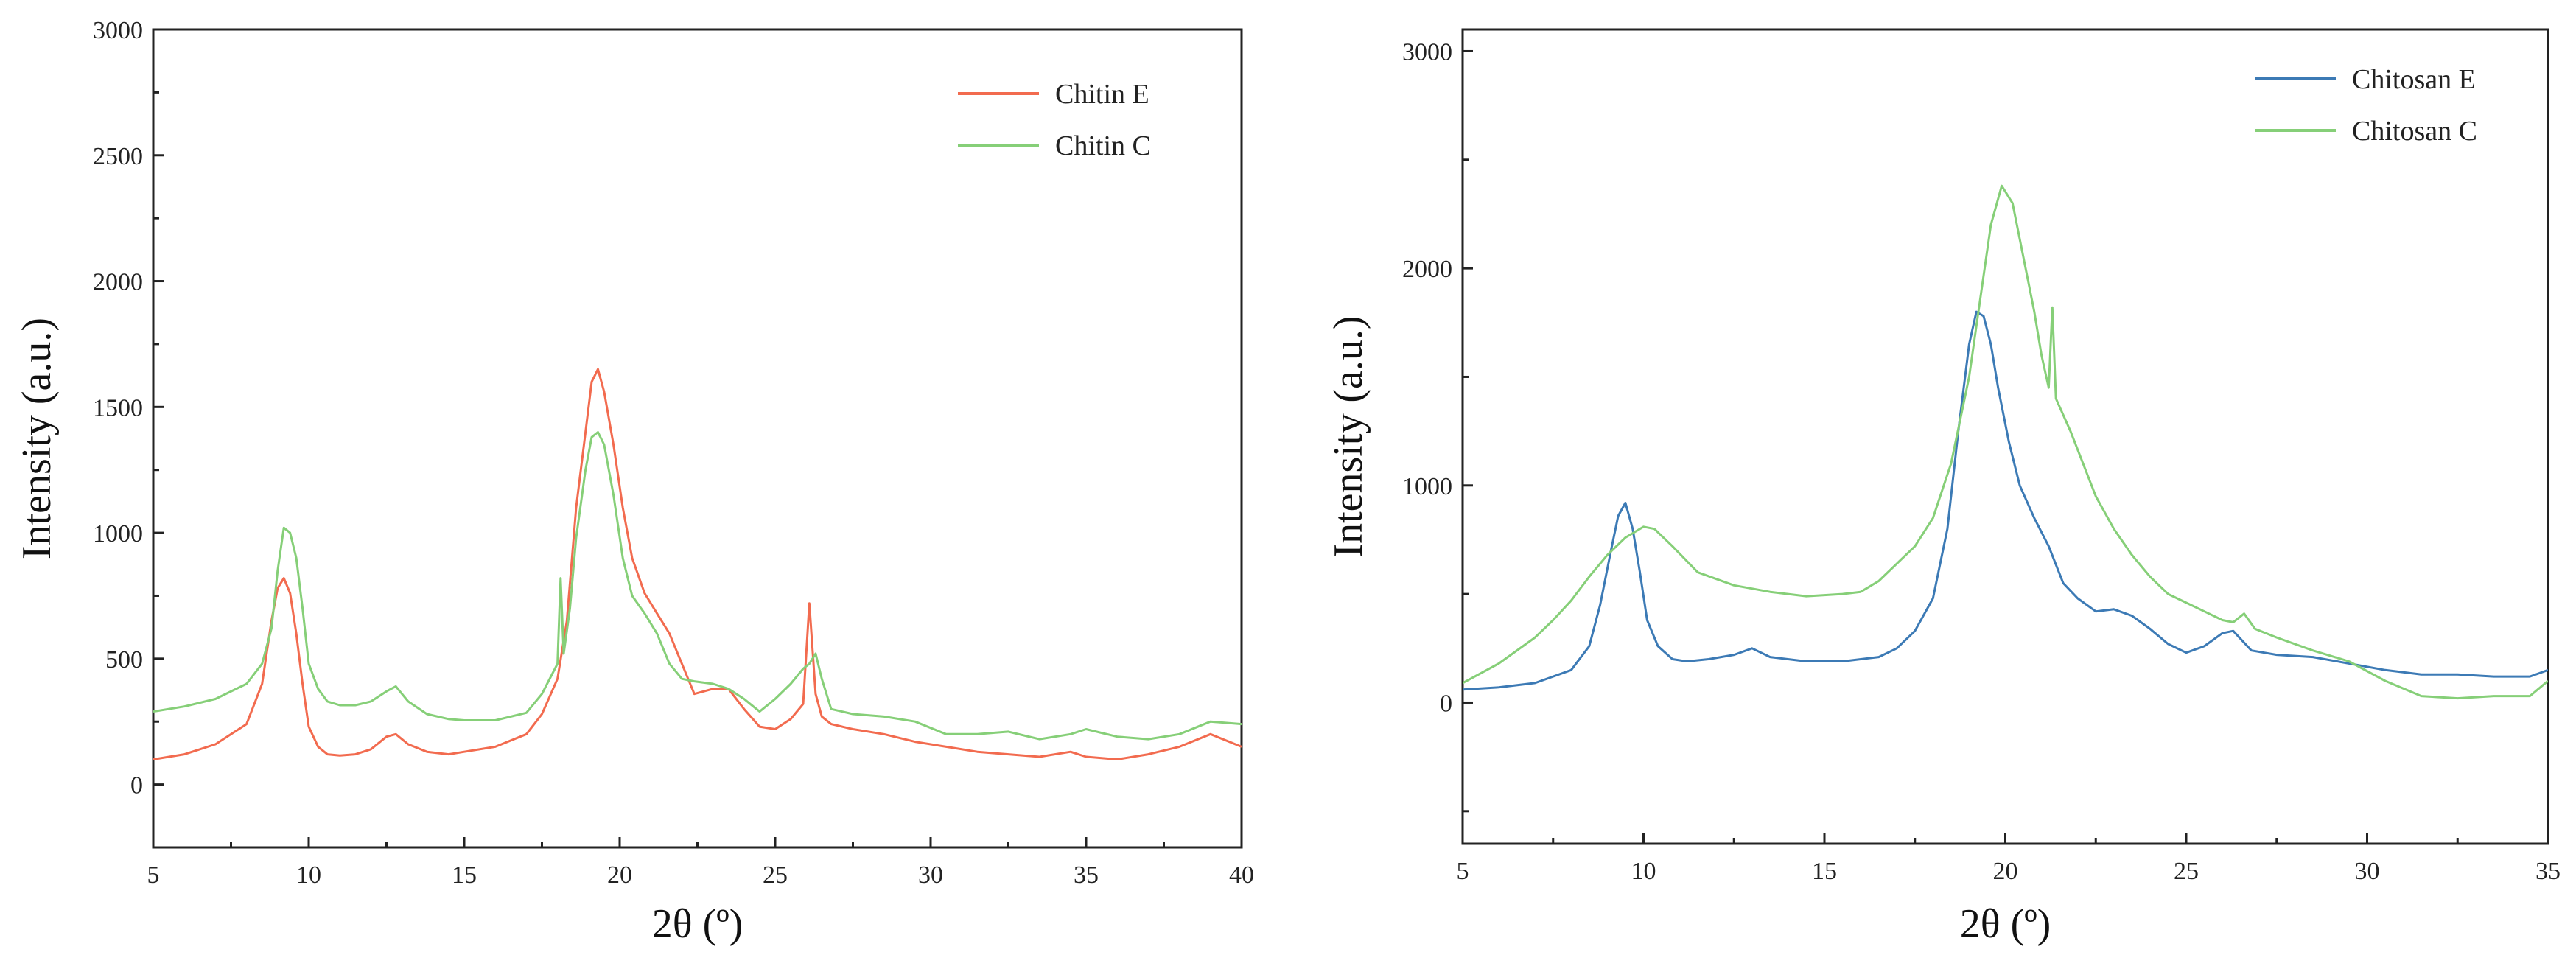 The image size is (2576, 969). Describe the element at coordinates (2414, 131) in the screenshot. I see `legend-label-chitosan-c: Chitosan C` at that location.